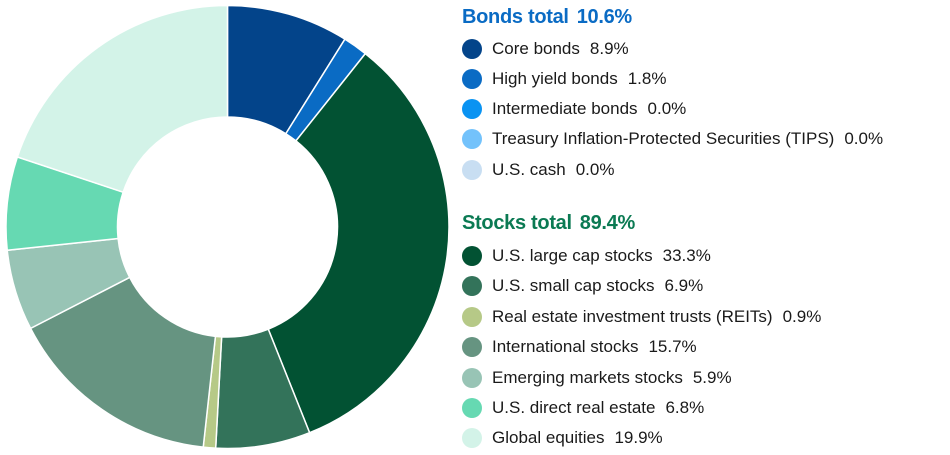 The width and height of the screenshot is (950, 455). I want to click on legend-item-label: High yield bonds, so click(555, 78).